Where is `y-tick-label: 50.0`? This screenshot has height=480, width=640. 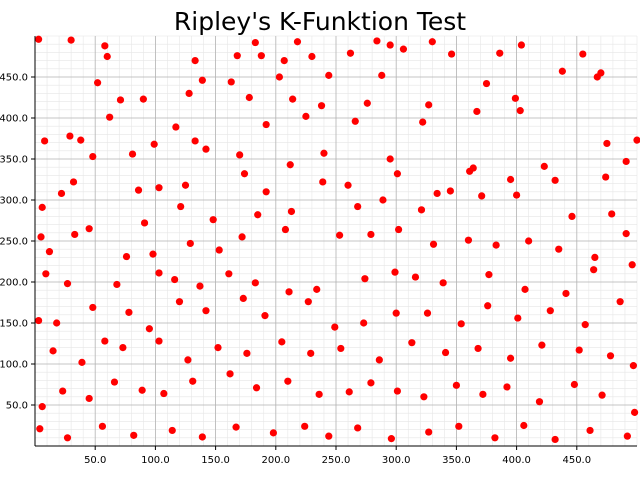 y-tick-label: 50.0 is located at coordinates (17, 406).